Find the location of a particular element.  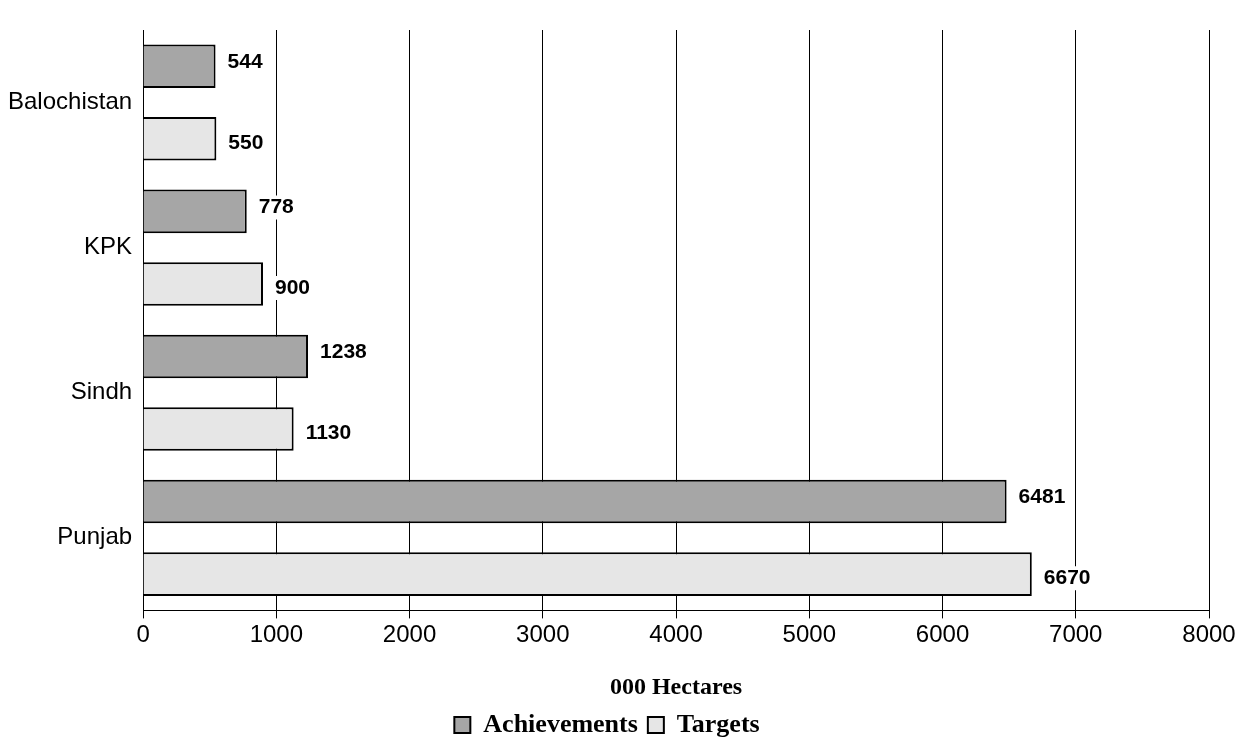

data-label: 544 is located at coordinates (245, 61).